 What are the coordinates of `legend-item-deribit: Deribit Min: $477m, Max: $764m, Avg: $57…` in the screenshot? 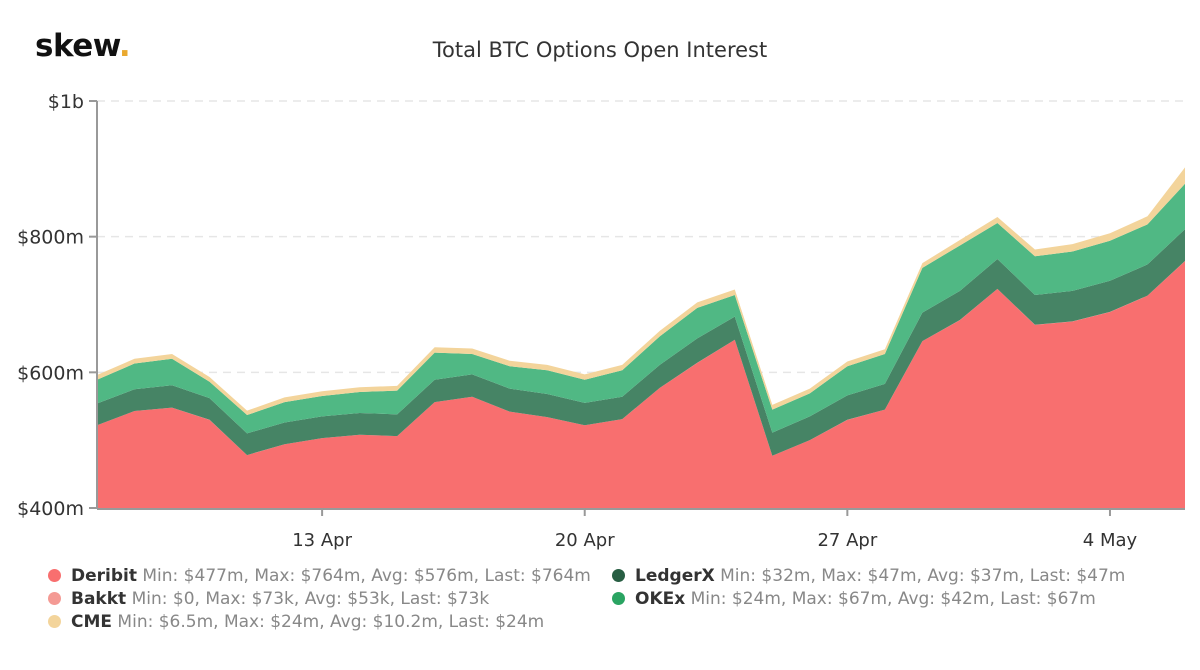 It's located at (319, 576).